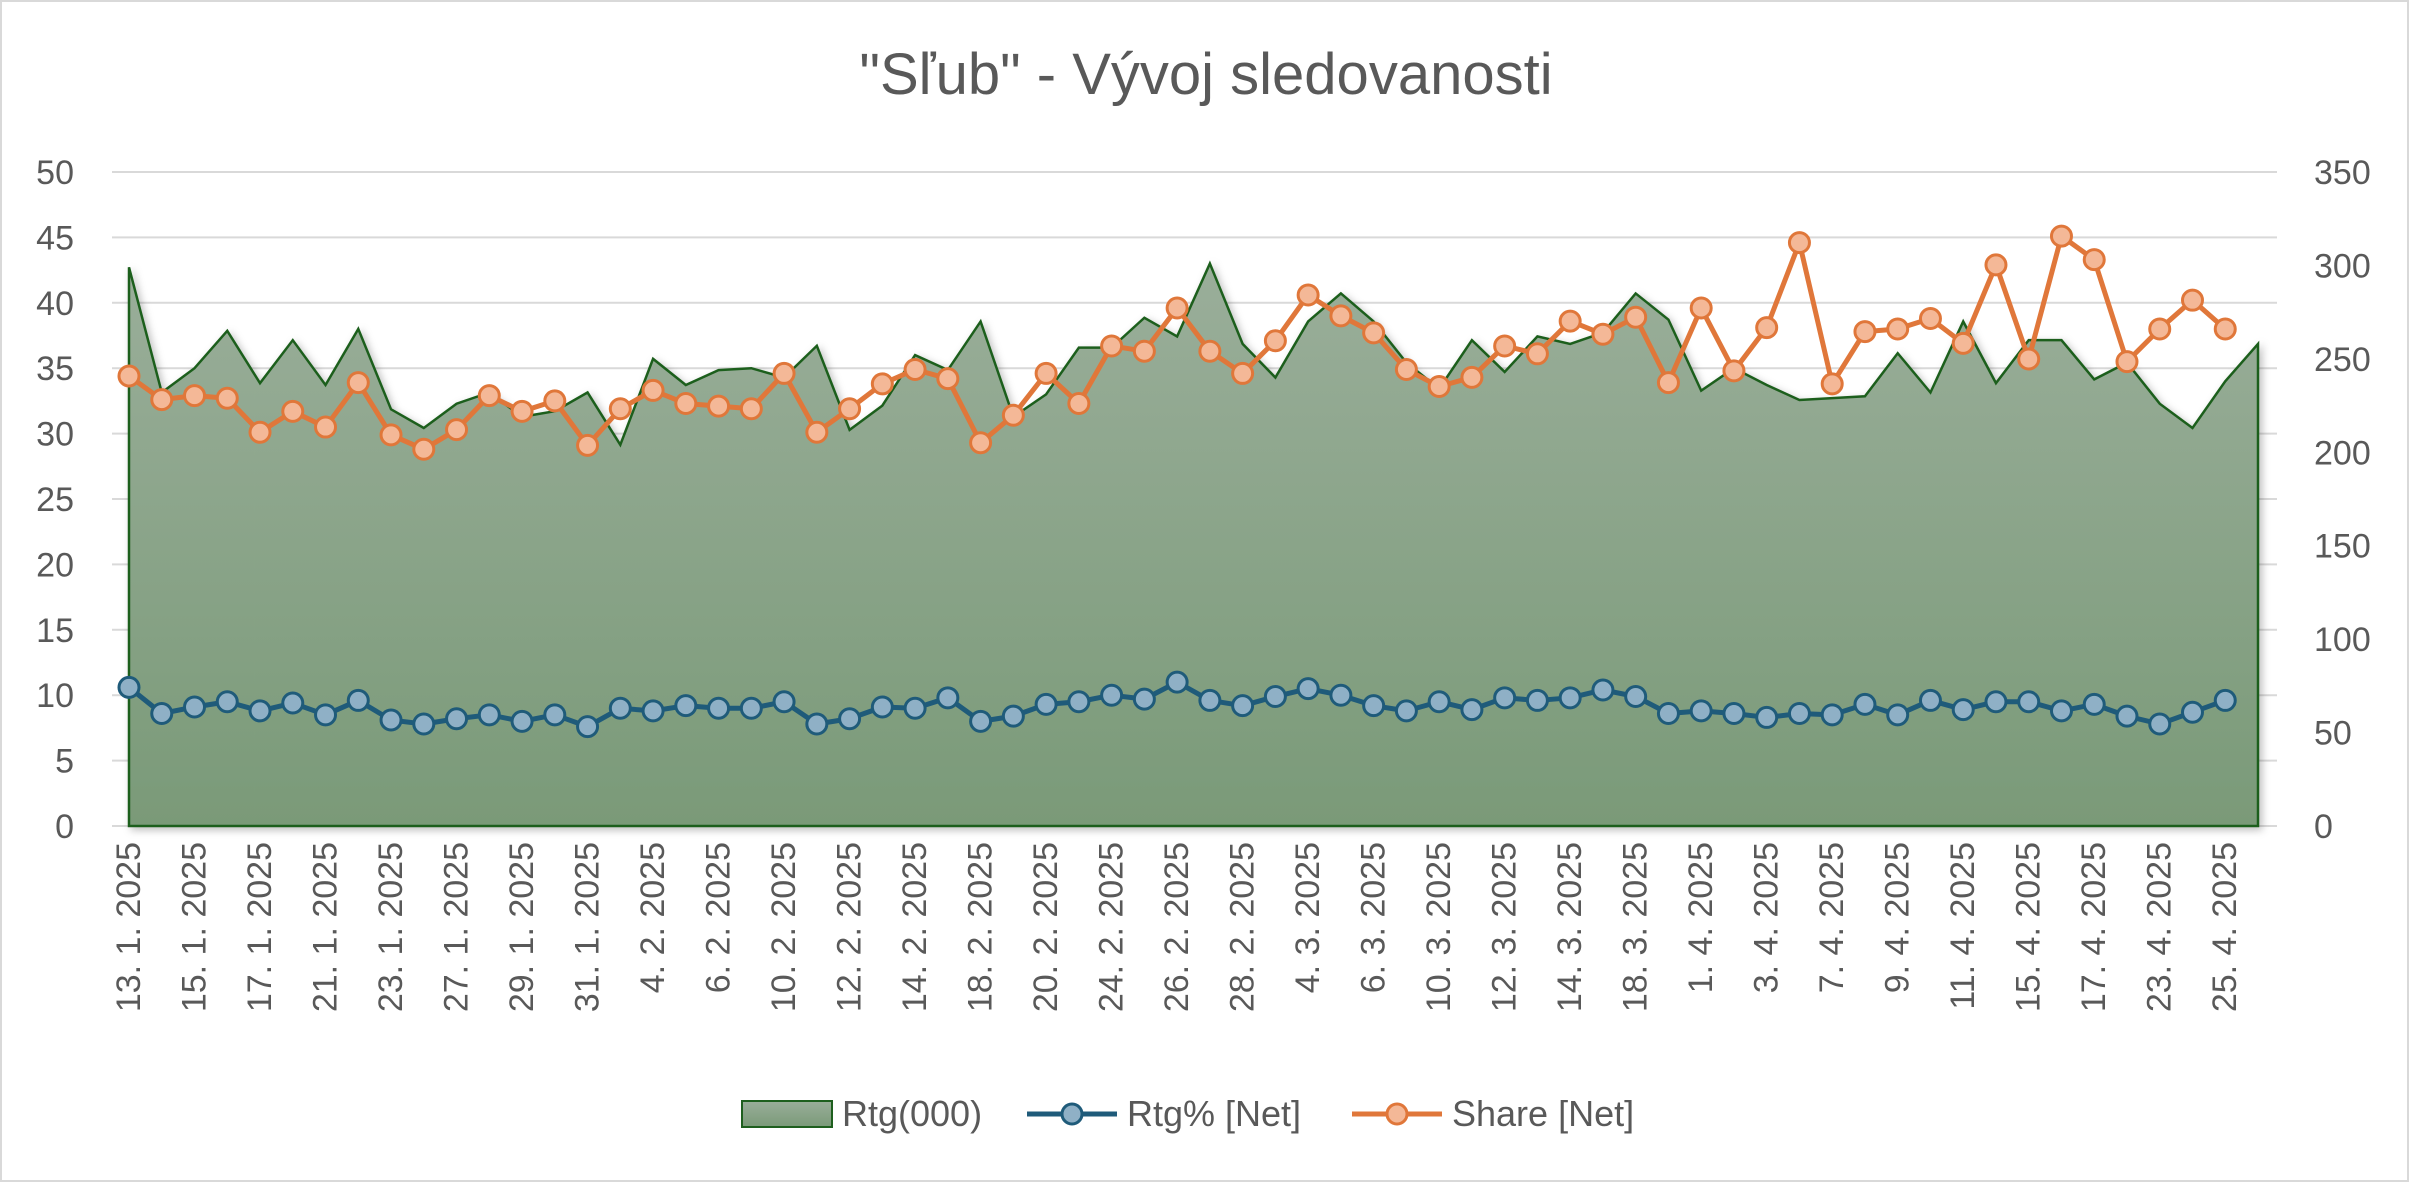 This screenshot has width=2409, height=1184. Describe the element at coordinates (981, 927) in the screenshot. I see `x-tick-label: 18. 2. 2025` at that location.